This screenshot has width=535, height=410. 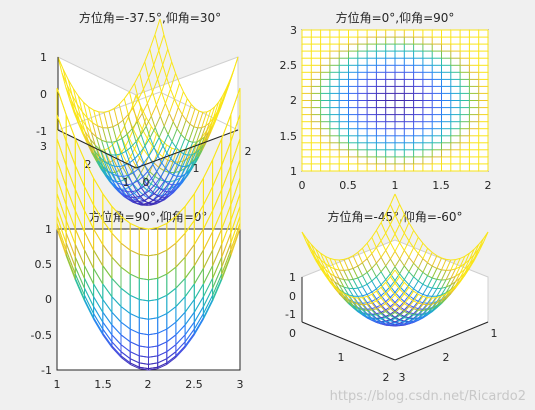 What do you see at coordinates (126, 182) in the screenshot?
I see `s1-yt-1: 1` at bounding box center [126, 182].